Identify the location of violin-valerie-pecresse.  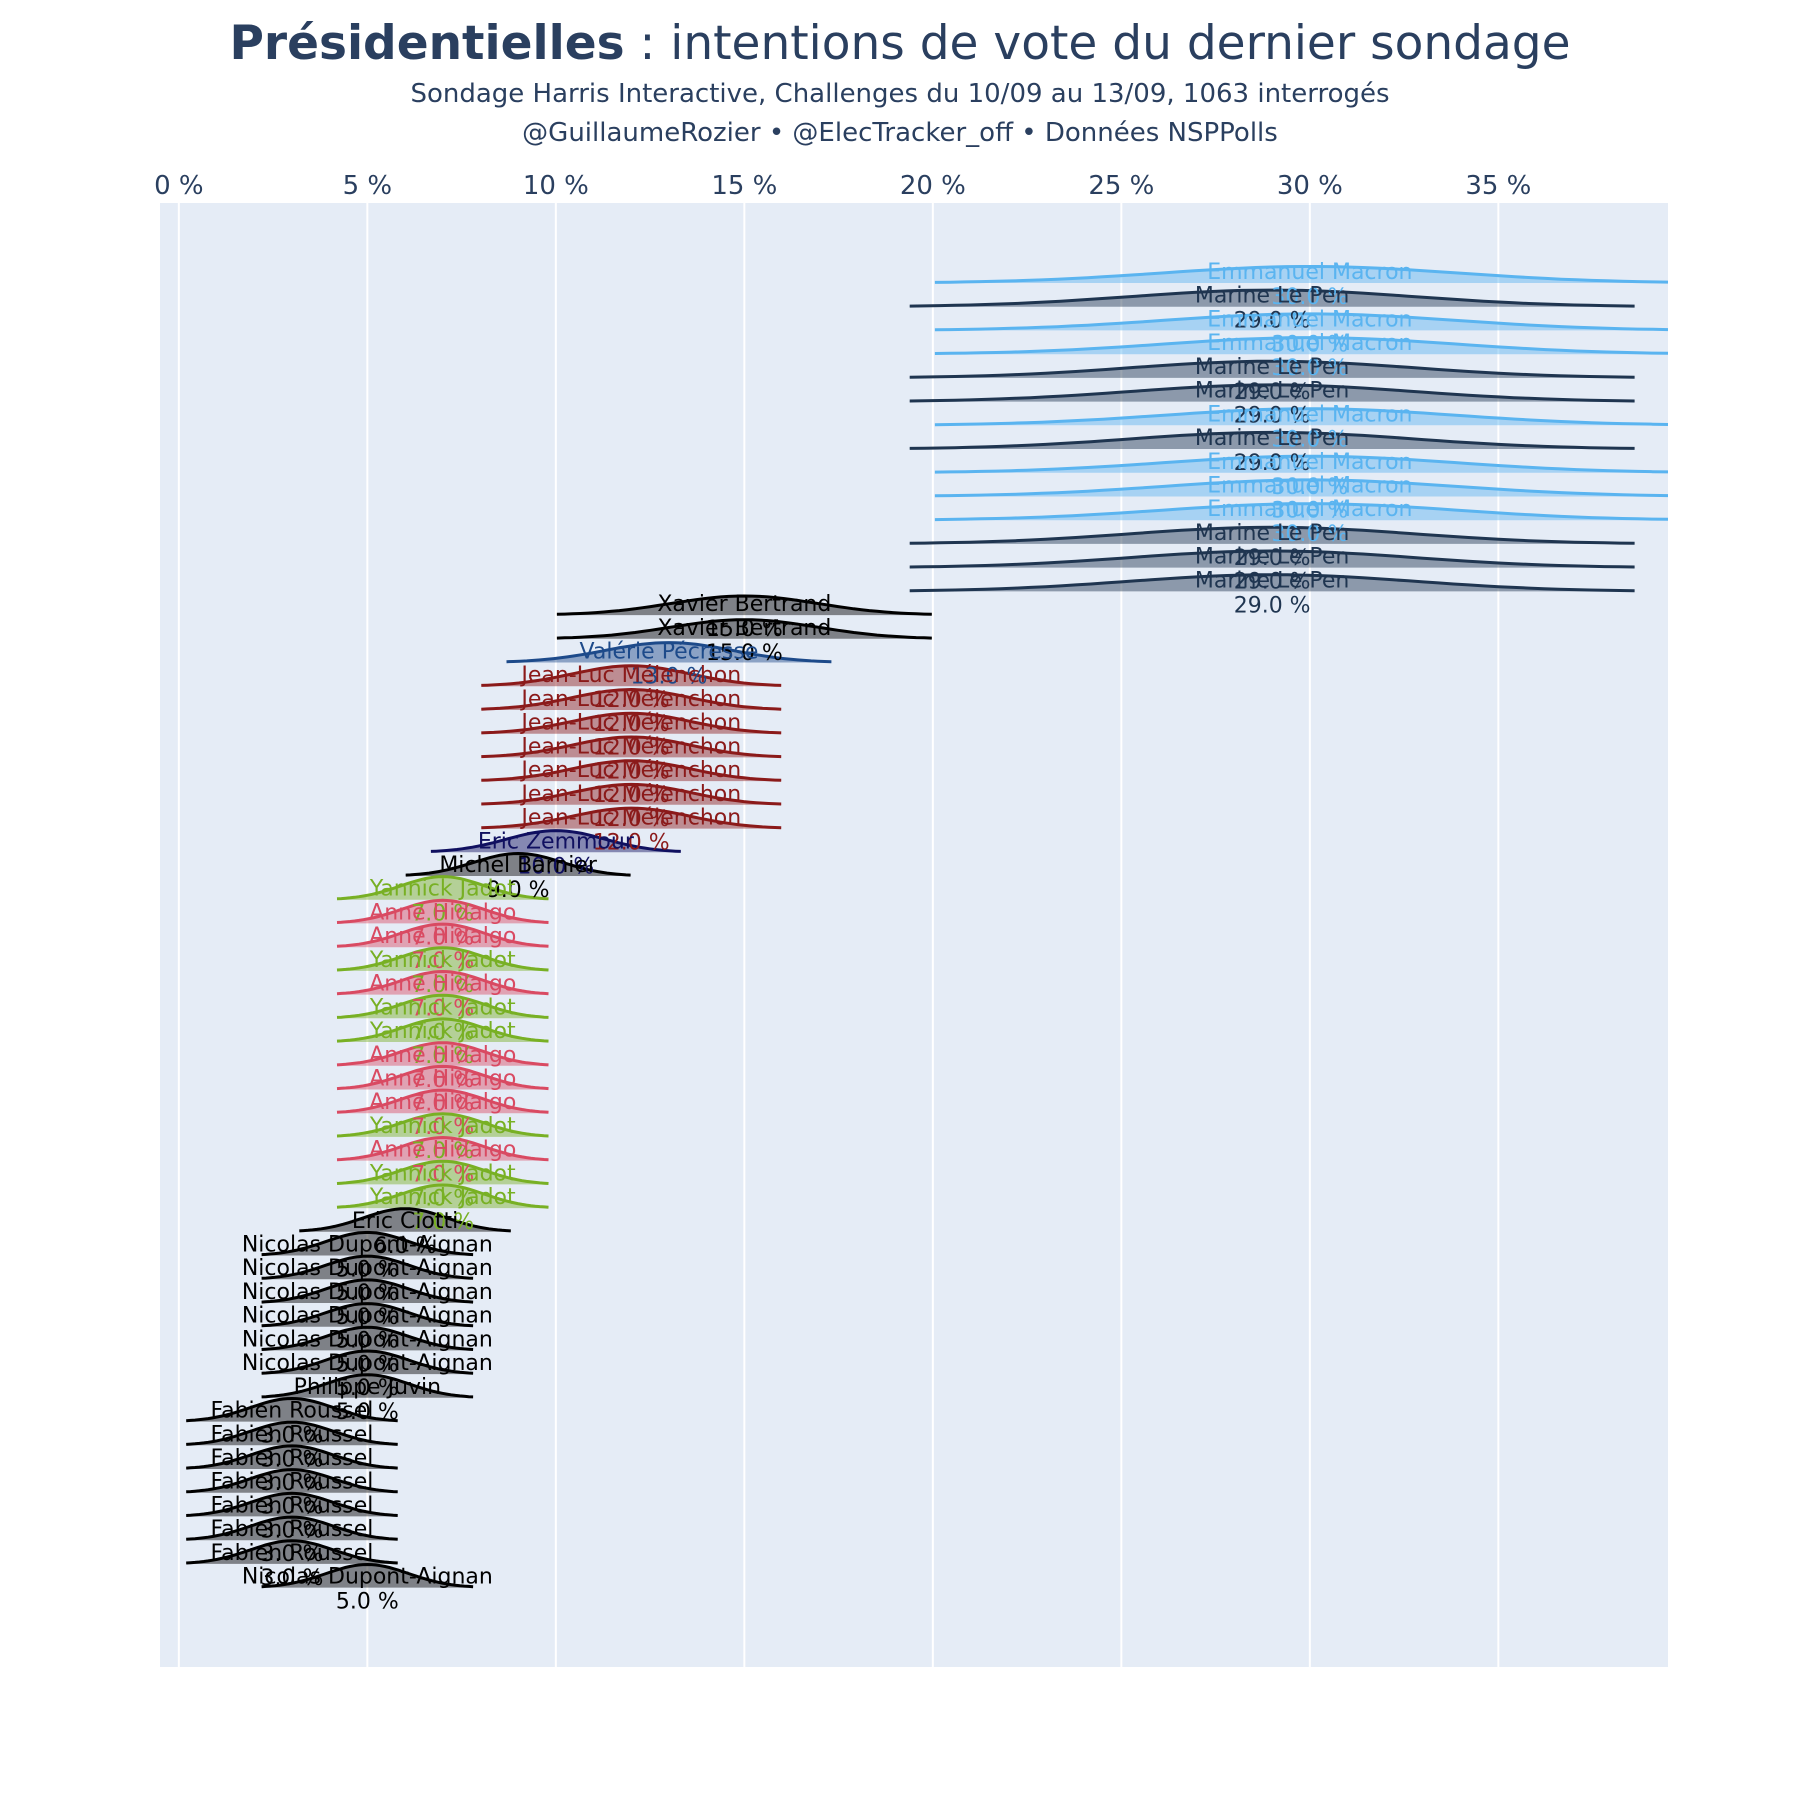
(669, 652).